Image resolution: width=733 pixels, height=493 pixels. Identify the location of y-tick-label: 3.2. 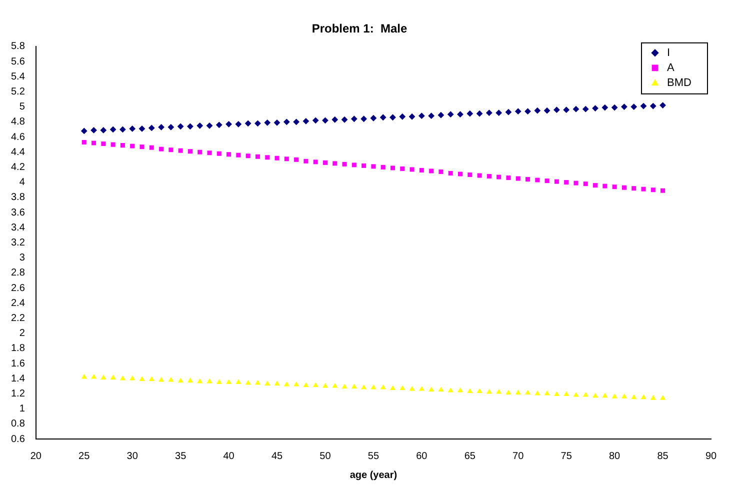
(18, 242).